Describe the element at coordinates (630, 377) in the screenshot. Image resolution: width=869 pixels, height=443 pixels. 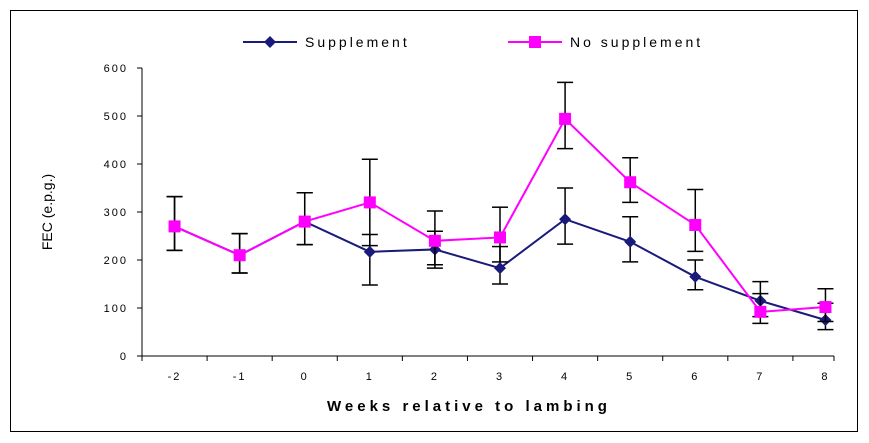
I see `x-tick-label: 5` at that location.